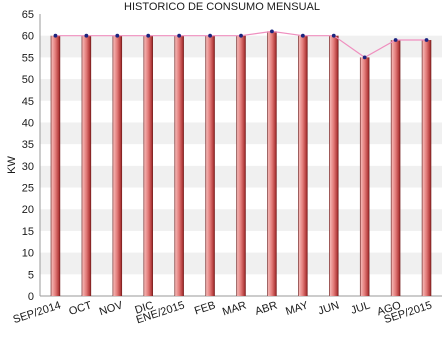  I want to click on x-category-label: MAY, so click(297, 308).